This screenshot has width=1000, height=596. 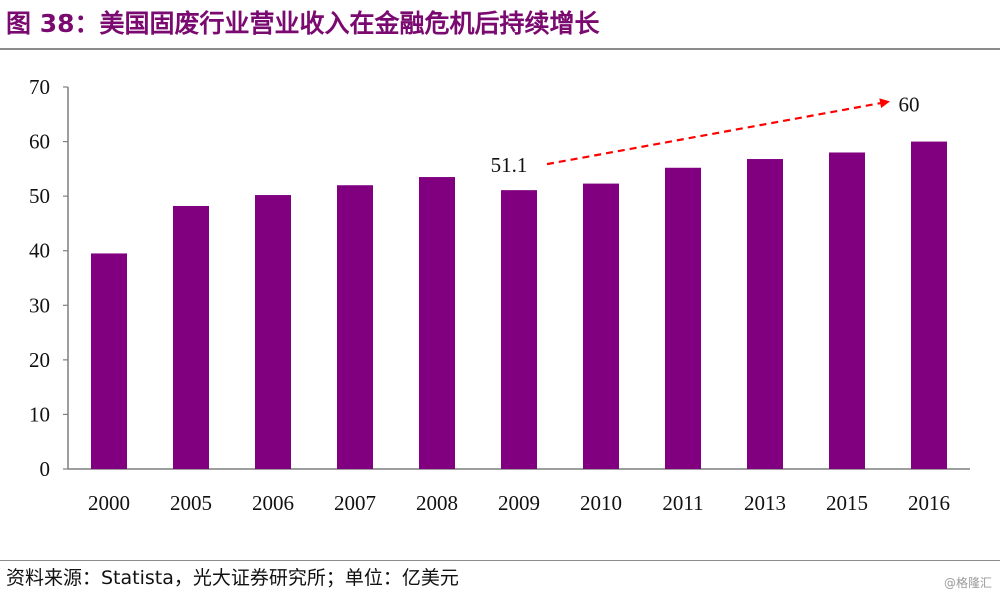 What do you see at coordinates (191, 503) in the screenshot?
I see `x-tick-label: 2005` at bounding box center [191, 503].